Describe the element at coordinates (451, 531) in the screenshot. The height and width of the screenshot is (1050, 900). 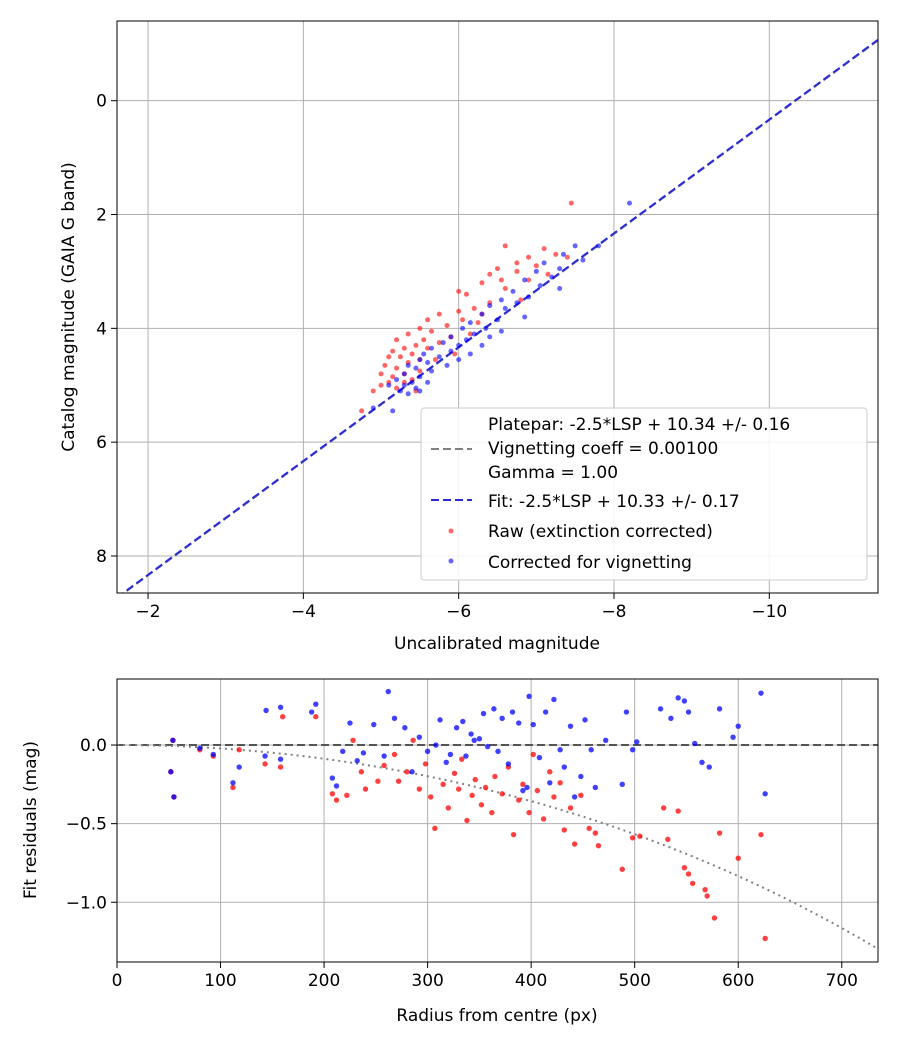
I see `legend-raw-marker` at that location.